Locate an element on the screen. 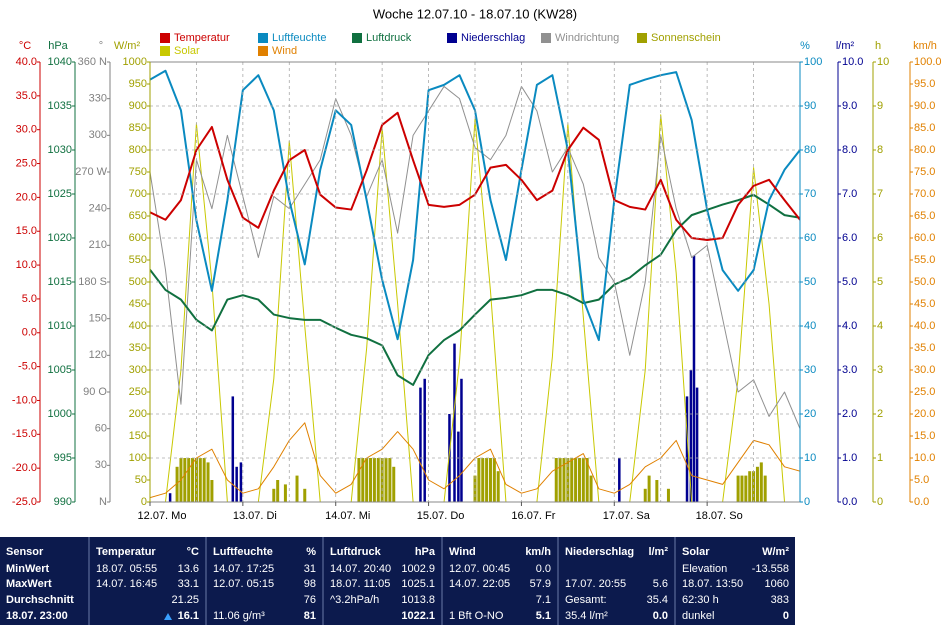 This screenshot has height=625, width=950. tick-label: 450 is located at coordinates (138, 304).